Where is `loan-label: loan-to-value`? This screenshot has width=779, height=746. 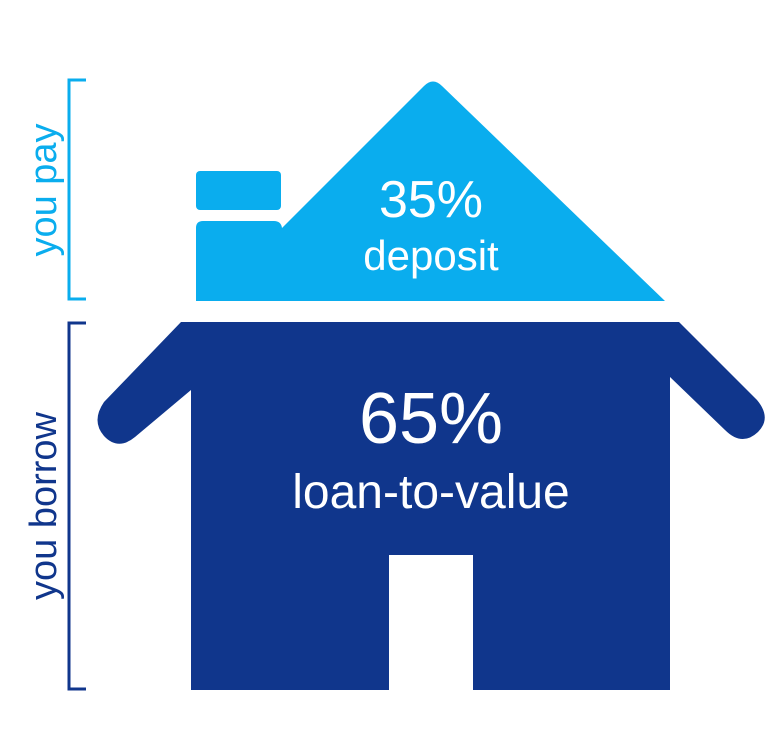
loan-label: loan-to-value is located at coordinates (431, 492).